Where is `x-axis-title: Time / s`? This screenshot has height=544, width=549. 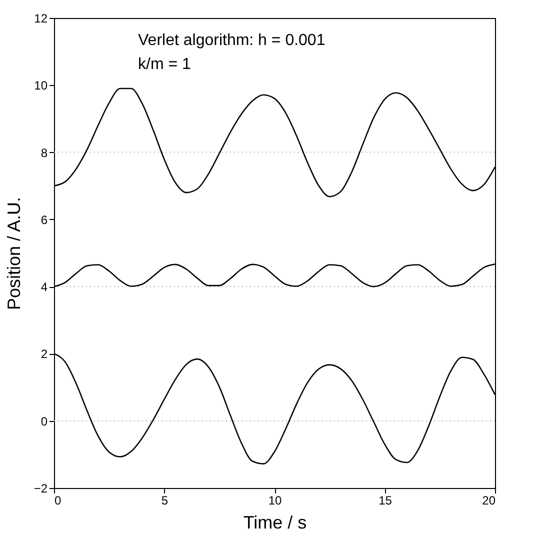
x-axis-title: Time / s is located at coordinates (275, 522).